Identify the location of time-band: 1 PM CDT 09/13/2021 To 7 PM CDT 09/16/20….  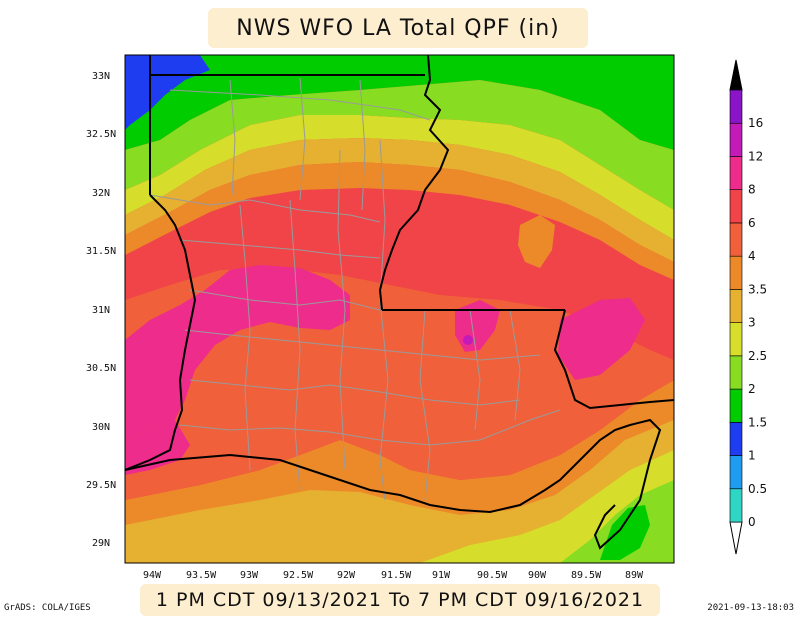
(400, 600).